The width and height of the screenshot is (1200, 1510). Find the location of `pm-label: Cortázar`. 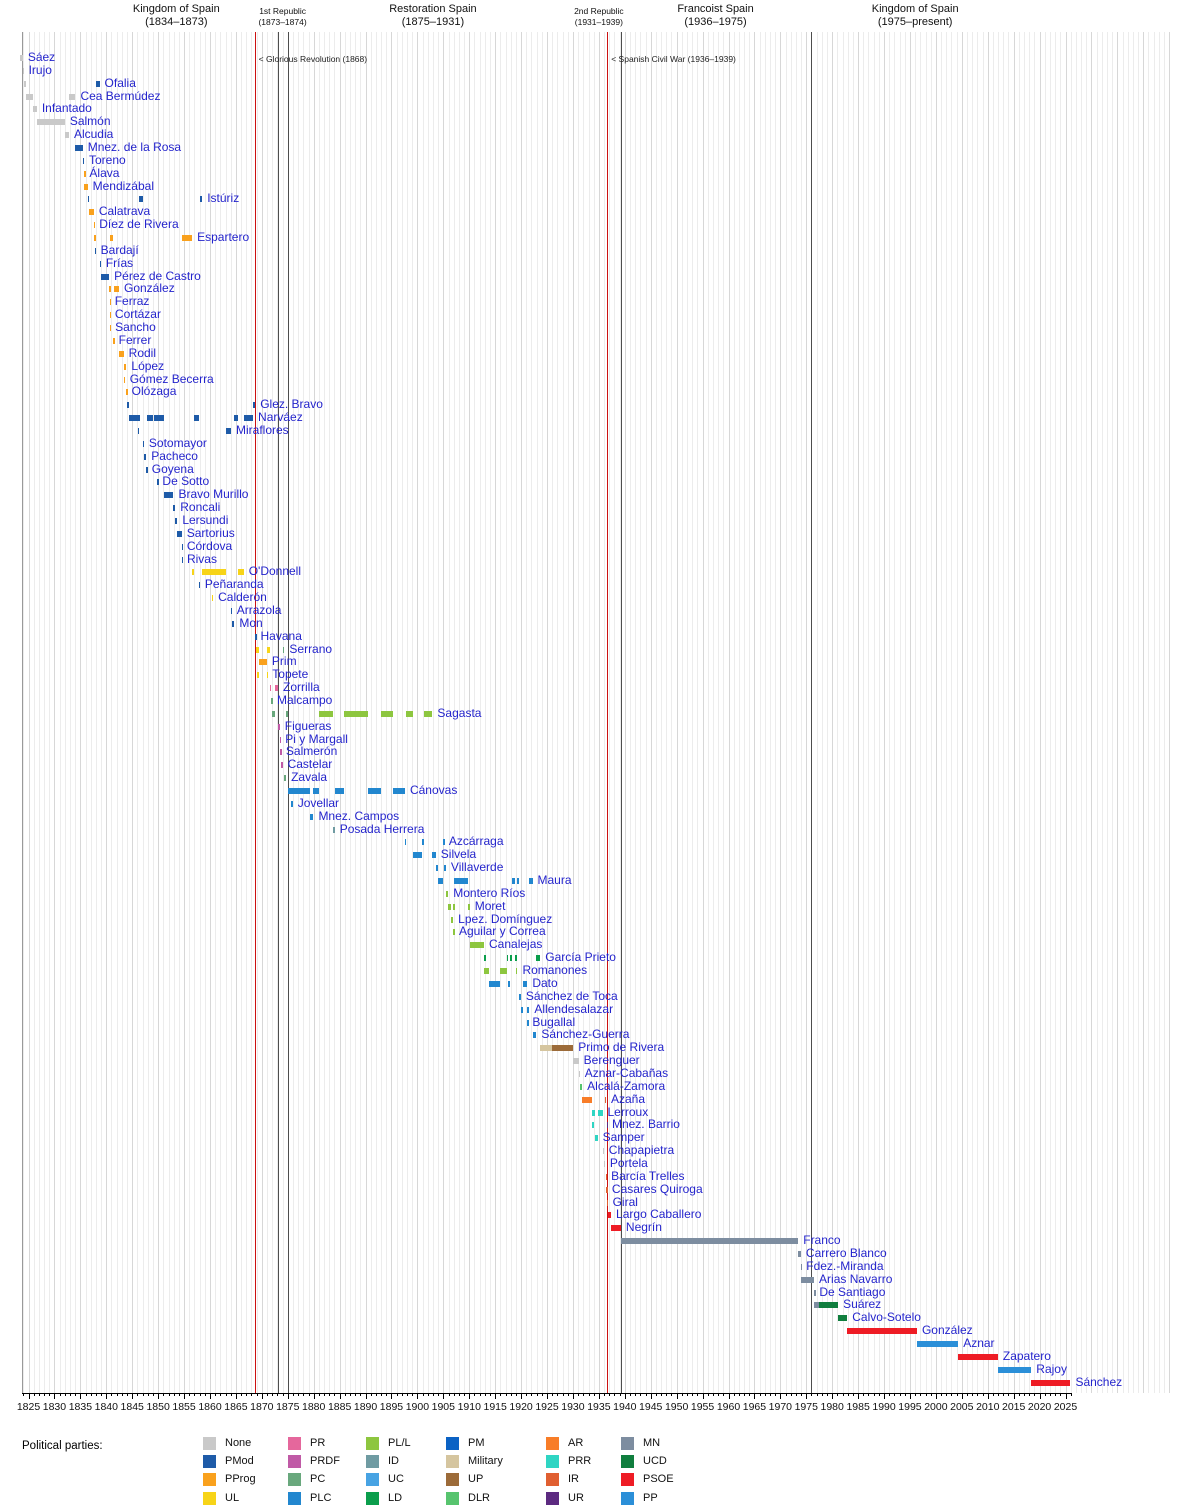

pm-label: Cortázar is located at coordinates (137, 314).